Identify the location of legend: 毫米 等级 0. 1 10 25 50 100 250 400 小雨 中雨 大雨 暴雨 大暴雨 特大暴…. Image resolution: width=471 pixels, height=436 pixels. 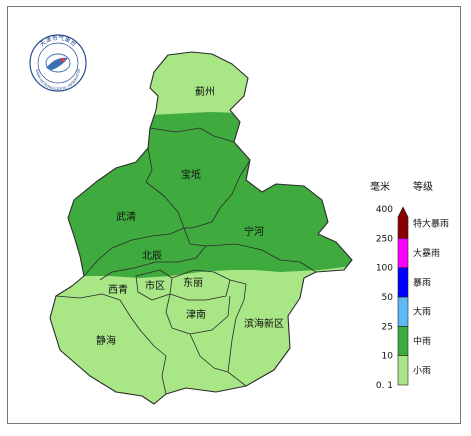
(409, 285).